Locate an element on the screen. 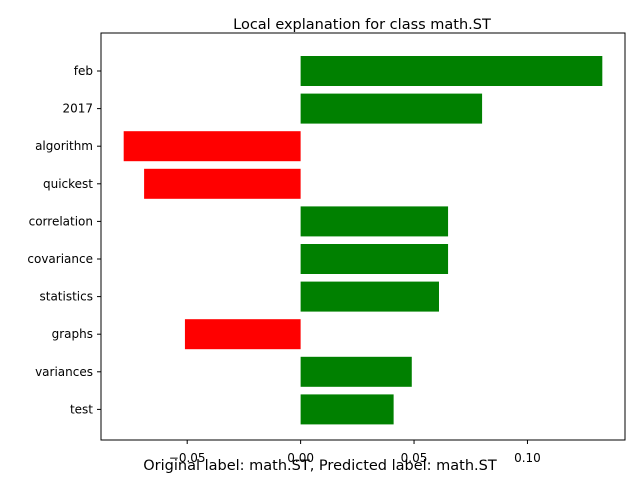  x-tick-label: 0.10 is located at coordinates (527, 458).